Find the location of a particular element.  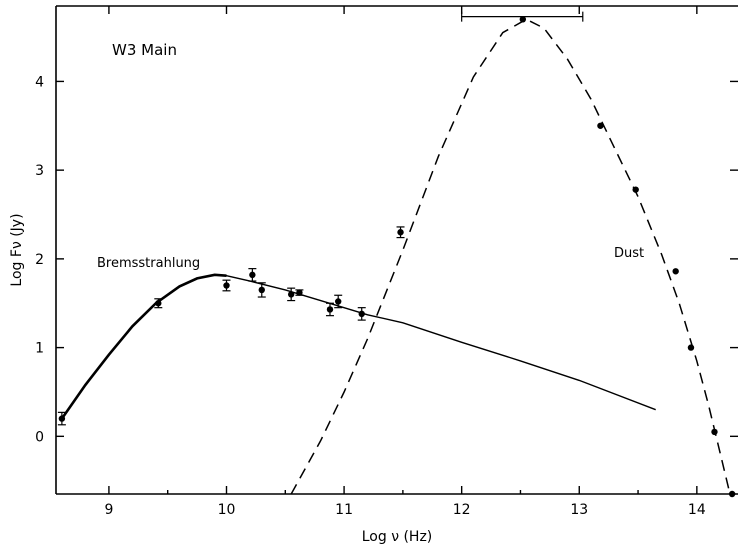

bremsstrahlung-curve-thick is located at coordinates (143, 346).